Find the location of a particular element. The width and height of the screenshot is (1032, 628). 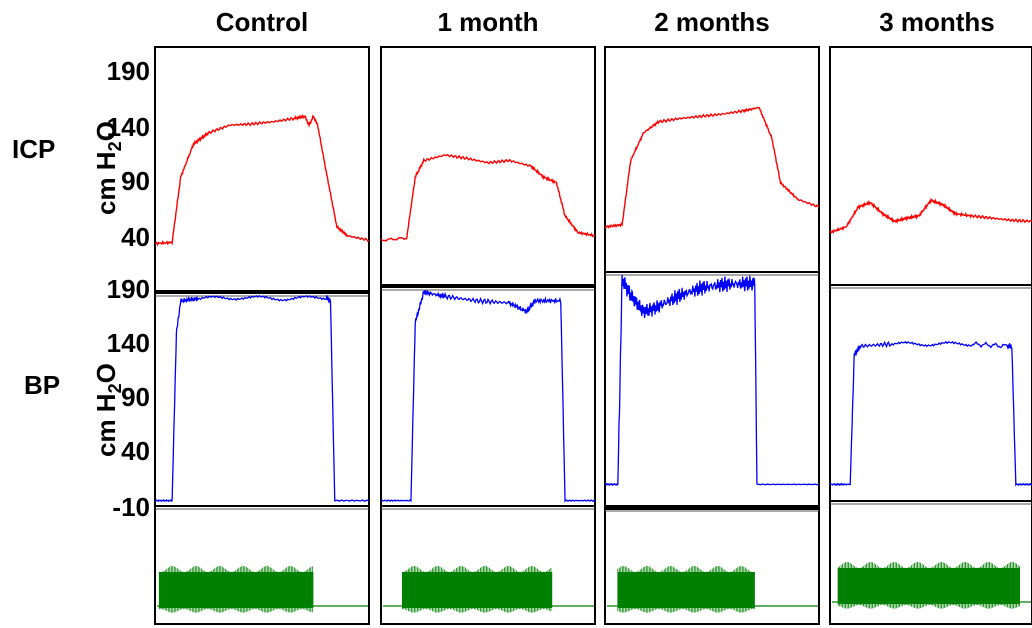

bp-line-2-months is located at coordinates (712, 381).